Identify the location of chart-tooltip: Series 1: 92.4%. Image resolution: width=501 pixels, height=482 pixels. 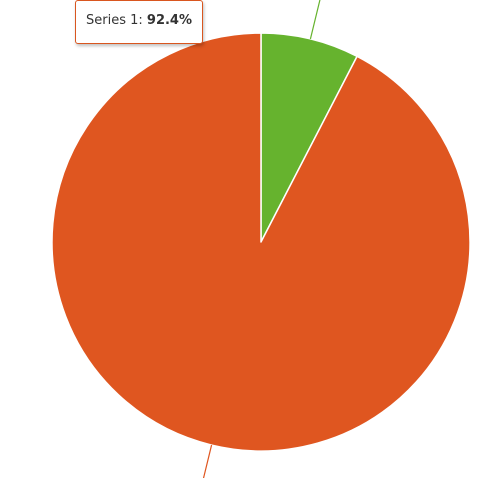
(139, 22).